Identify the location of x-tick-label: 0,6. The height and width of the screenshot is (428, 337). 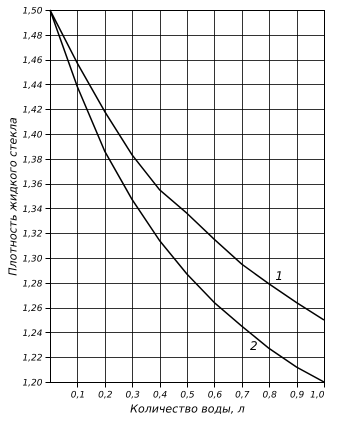
(215, 395).